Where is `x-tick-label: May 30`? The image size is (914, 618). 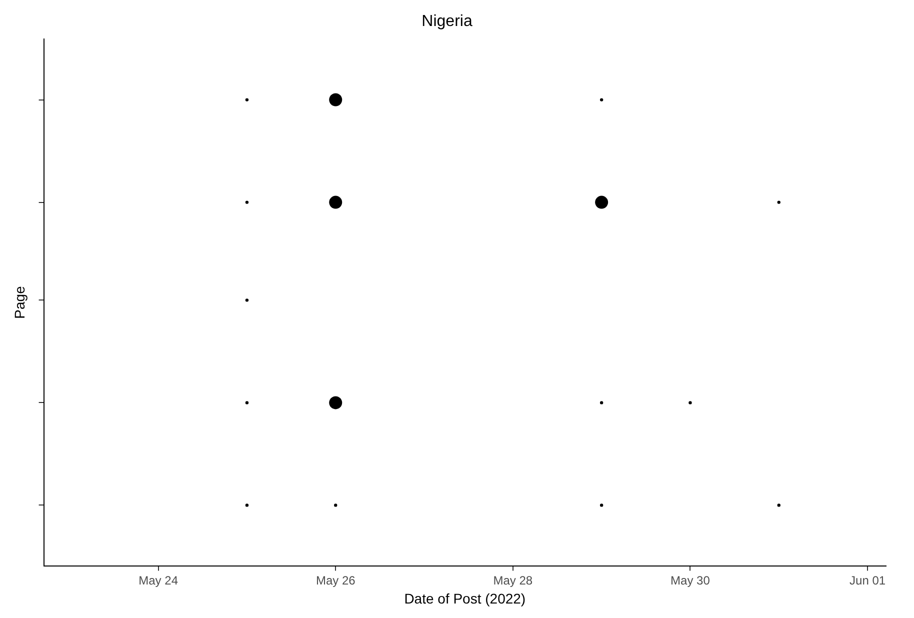
x-tick-label: May 30 is located at coordinates (690, 580).